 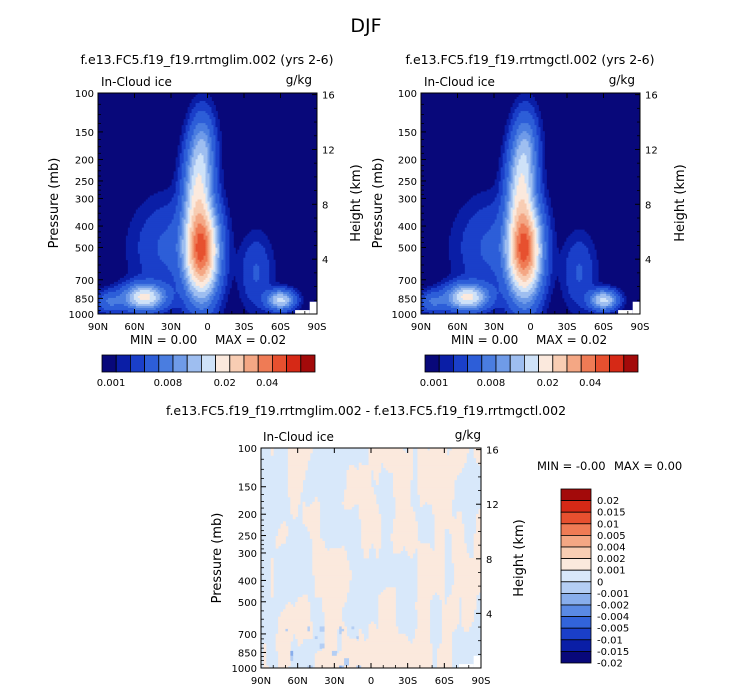 I want to click on colorbar-label: -0.001, so click(x=613, y=594).